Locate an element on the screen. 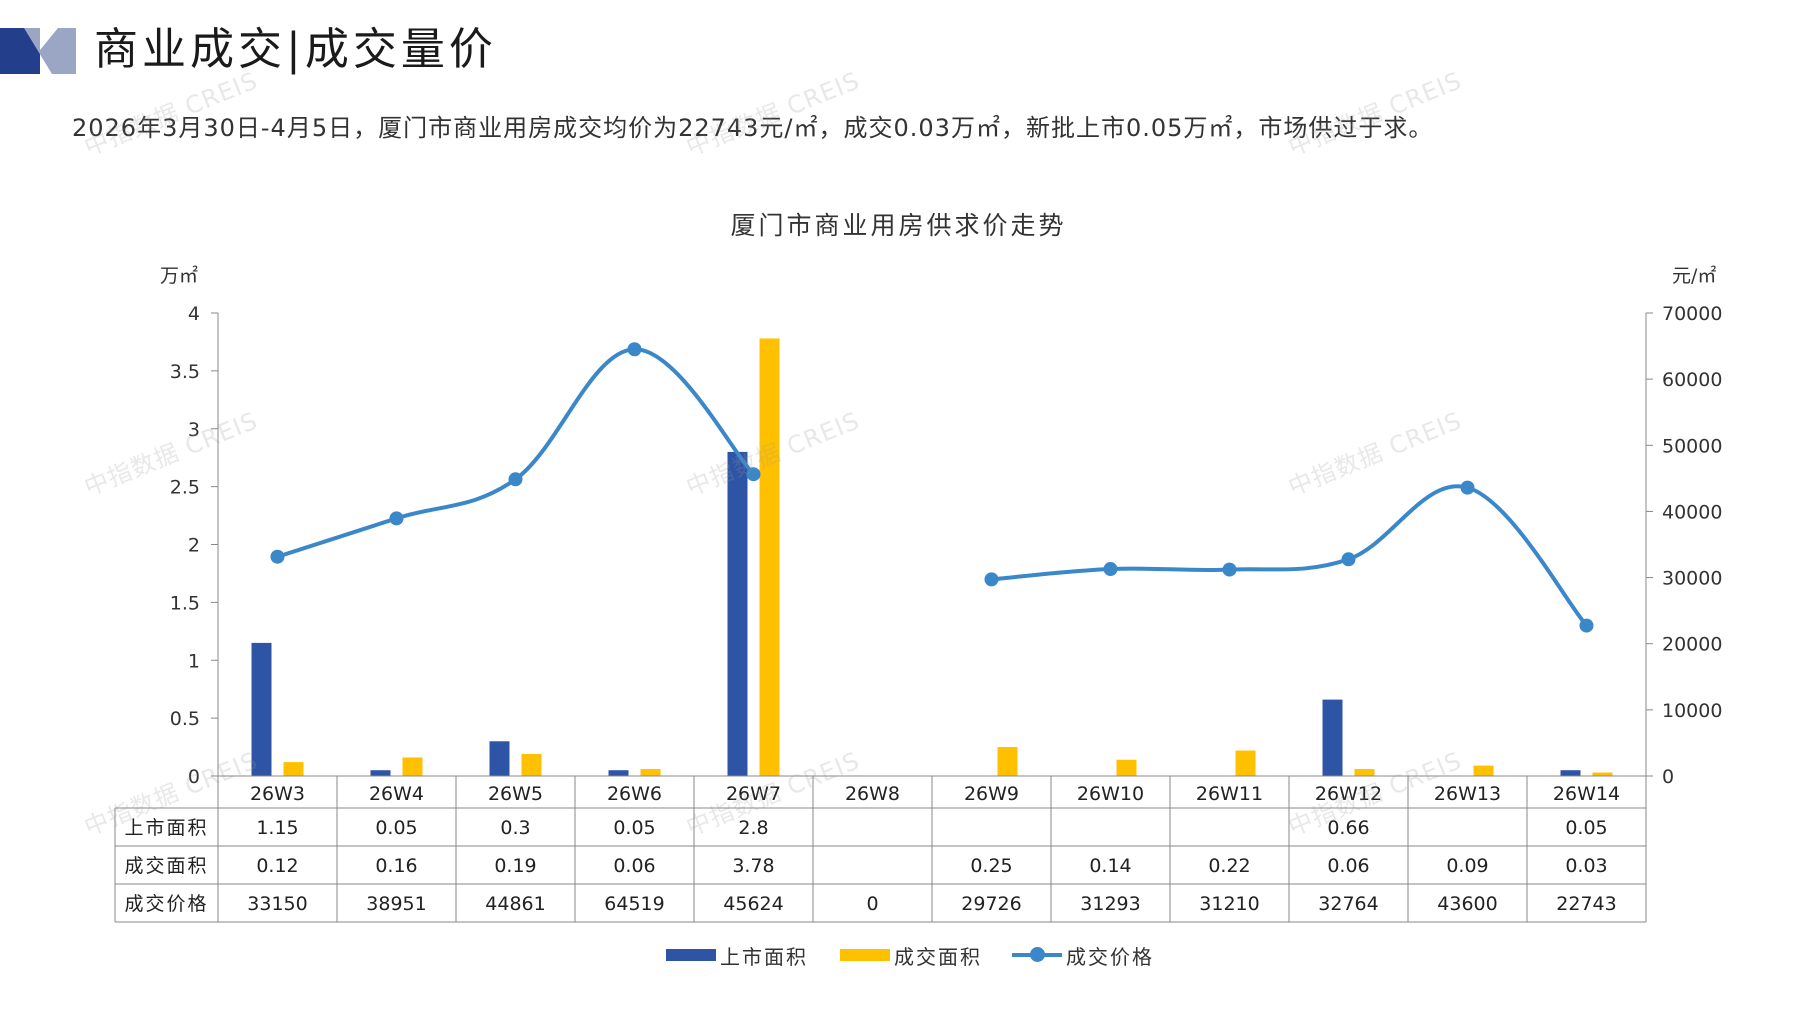 The image size is (1797, 1010). legend-item-traded: 成交面积 is located at coordinates (911, 955).